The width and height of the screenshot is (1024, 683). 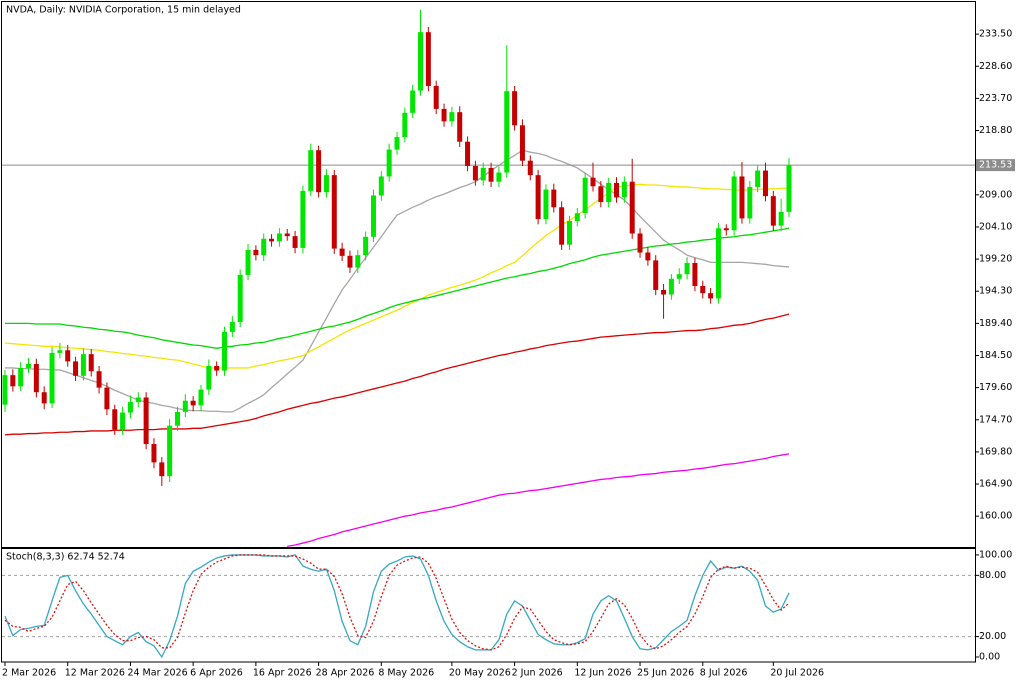 I want to click on stoch-plot, so click(x=488, y=606).